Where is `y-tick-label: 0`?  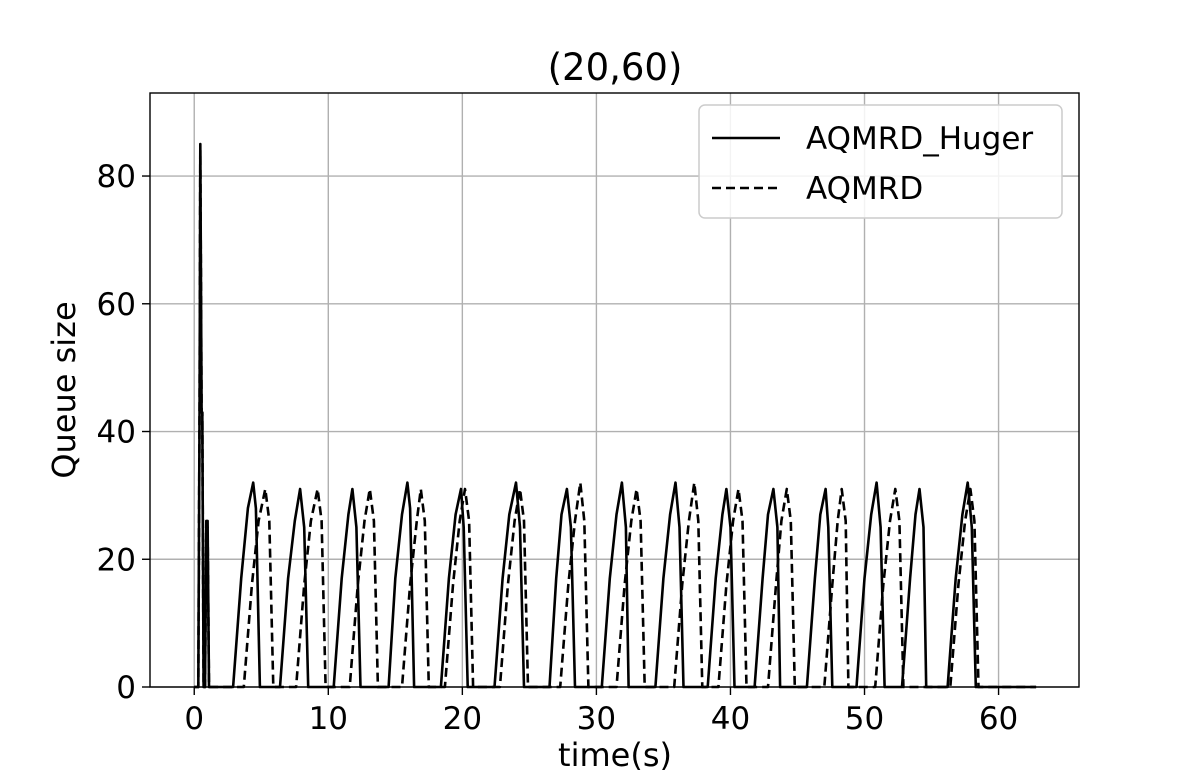 y-tick-label: 0 is located at coordinates (126, 688).